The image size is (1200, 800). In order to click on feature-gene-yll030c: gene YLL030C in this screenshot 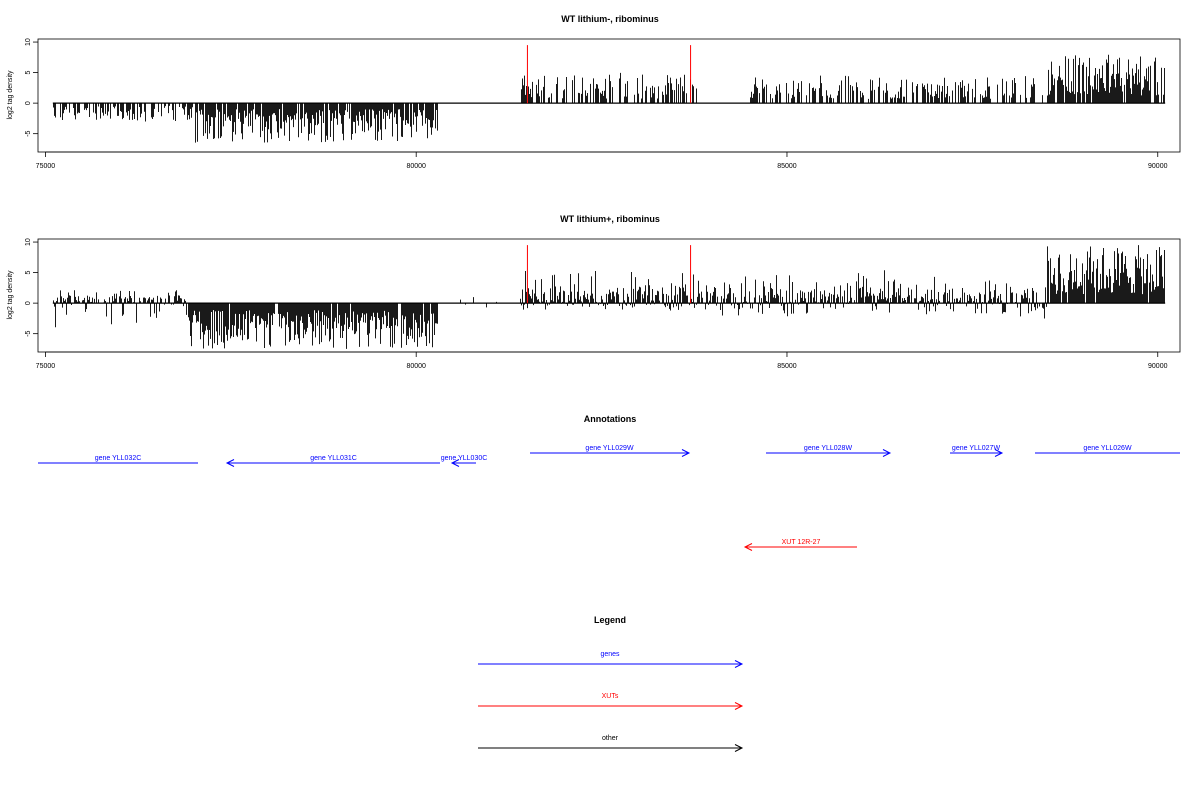, I will do `click(464, 461)`.